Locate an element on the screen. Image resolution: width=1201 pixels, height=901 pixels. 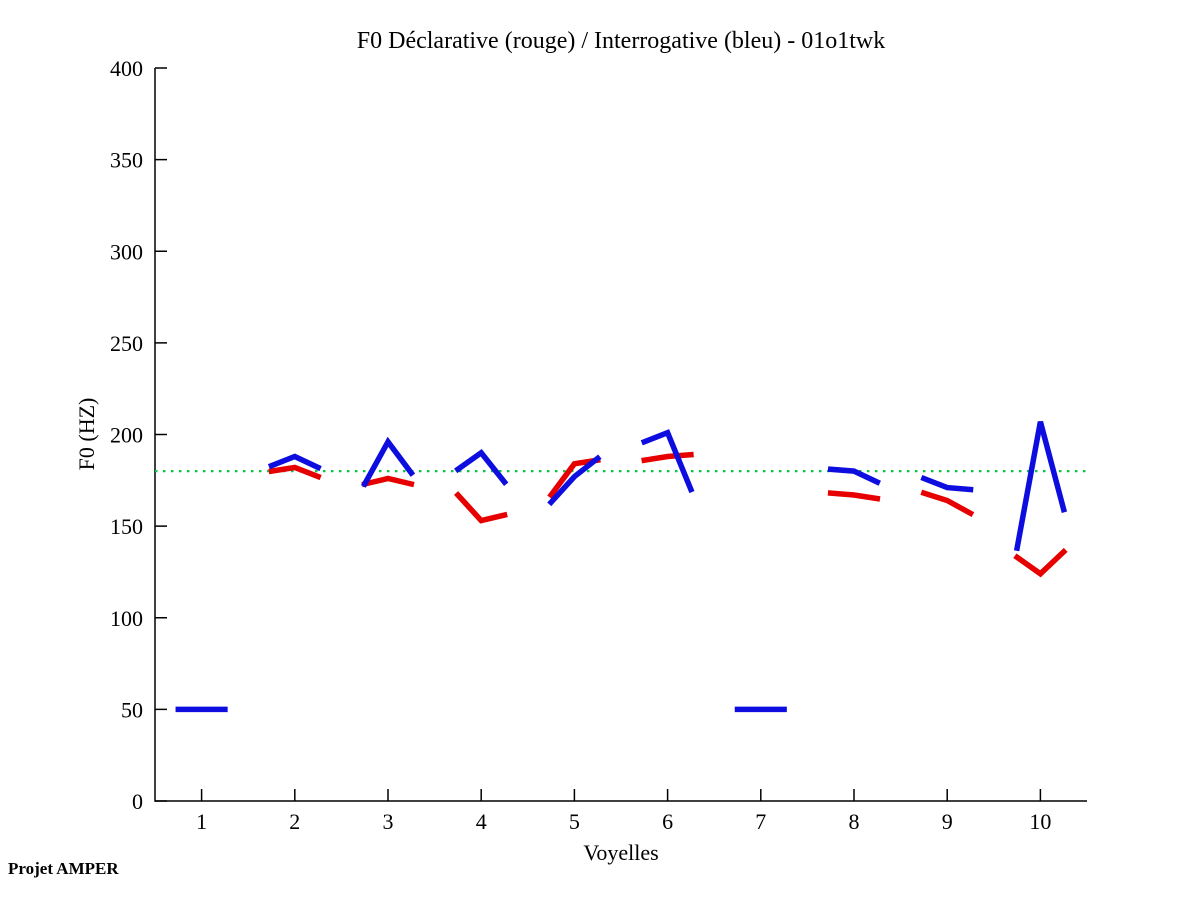
y-tick-label: 250 is located at coordinates (126, 343).